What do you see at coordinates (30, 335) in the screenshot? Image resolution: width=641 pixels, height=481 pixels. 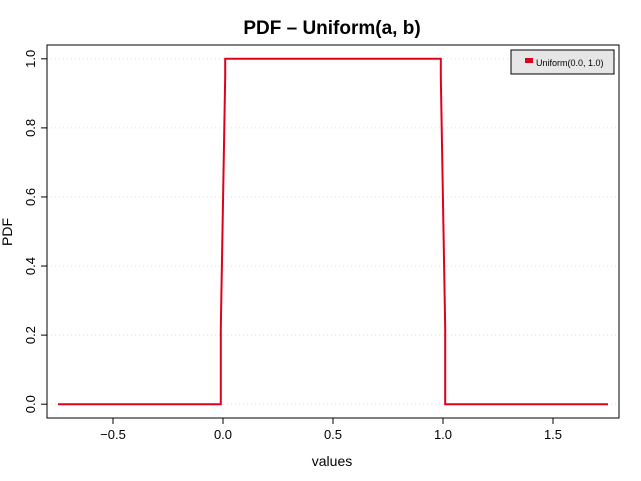 I see `y-tick-label-1: 0.2` at bounding box center [30, 335].